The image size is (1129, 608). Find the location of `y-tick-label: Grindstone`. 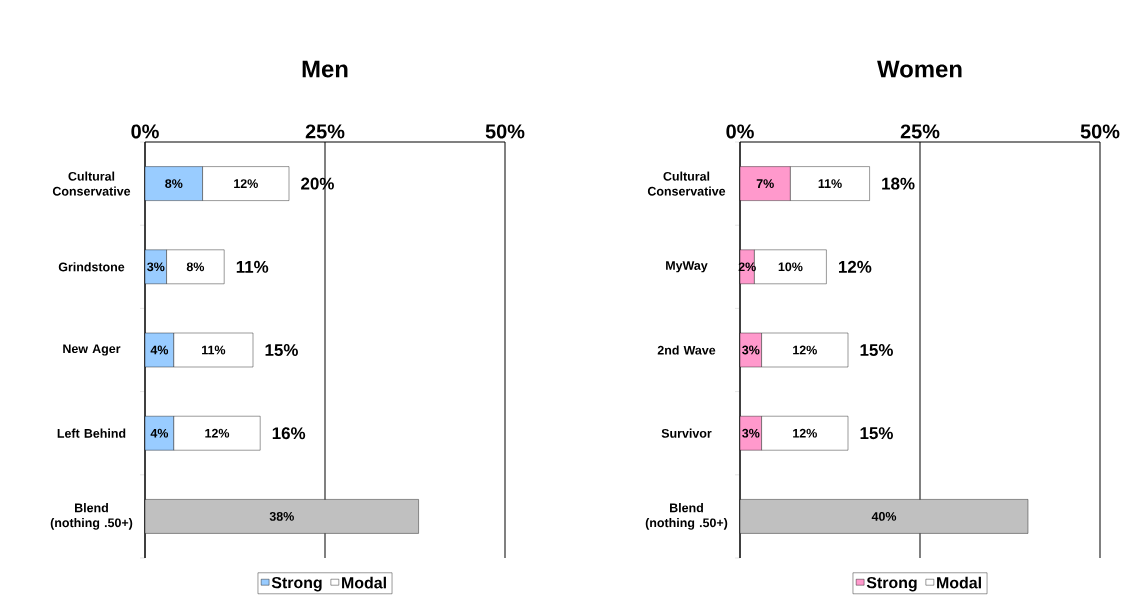

y-tick-label: Grindstone is located at coordinates (91, 267).